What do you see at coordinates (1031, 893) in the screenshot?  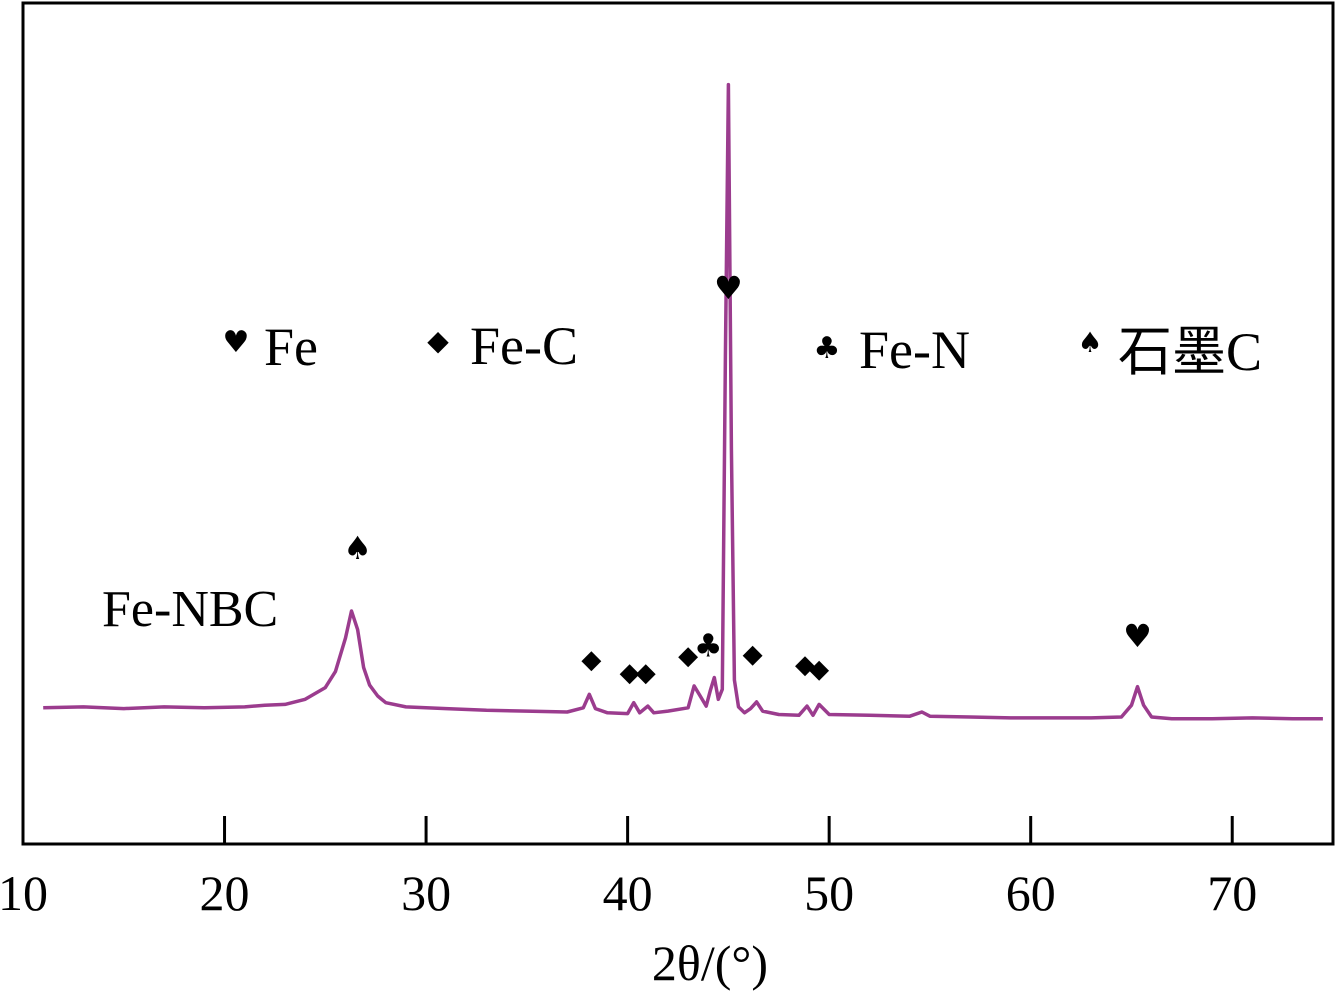 I see `x-tick-label-60: 60` at bounding box center [1031, 893].